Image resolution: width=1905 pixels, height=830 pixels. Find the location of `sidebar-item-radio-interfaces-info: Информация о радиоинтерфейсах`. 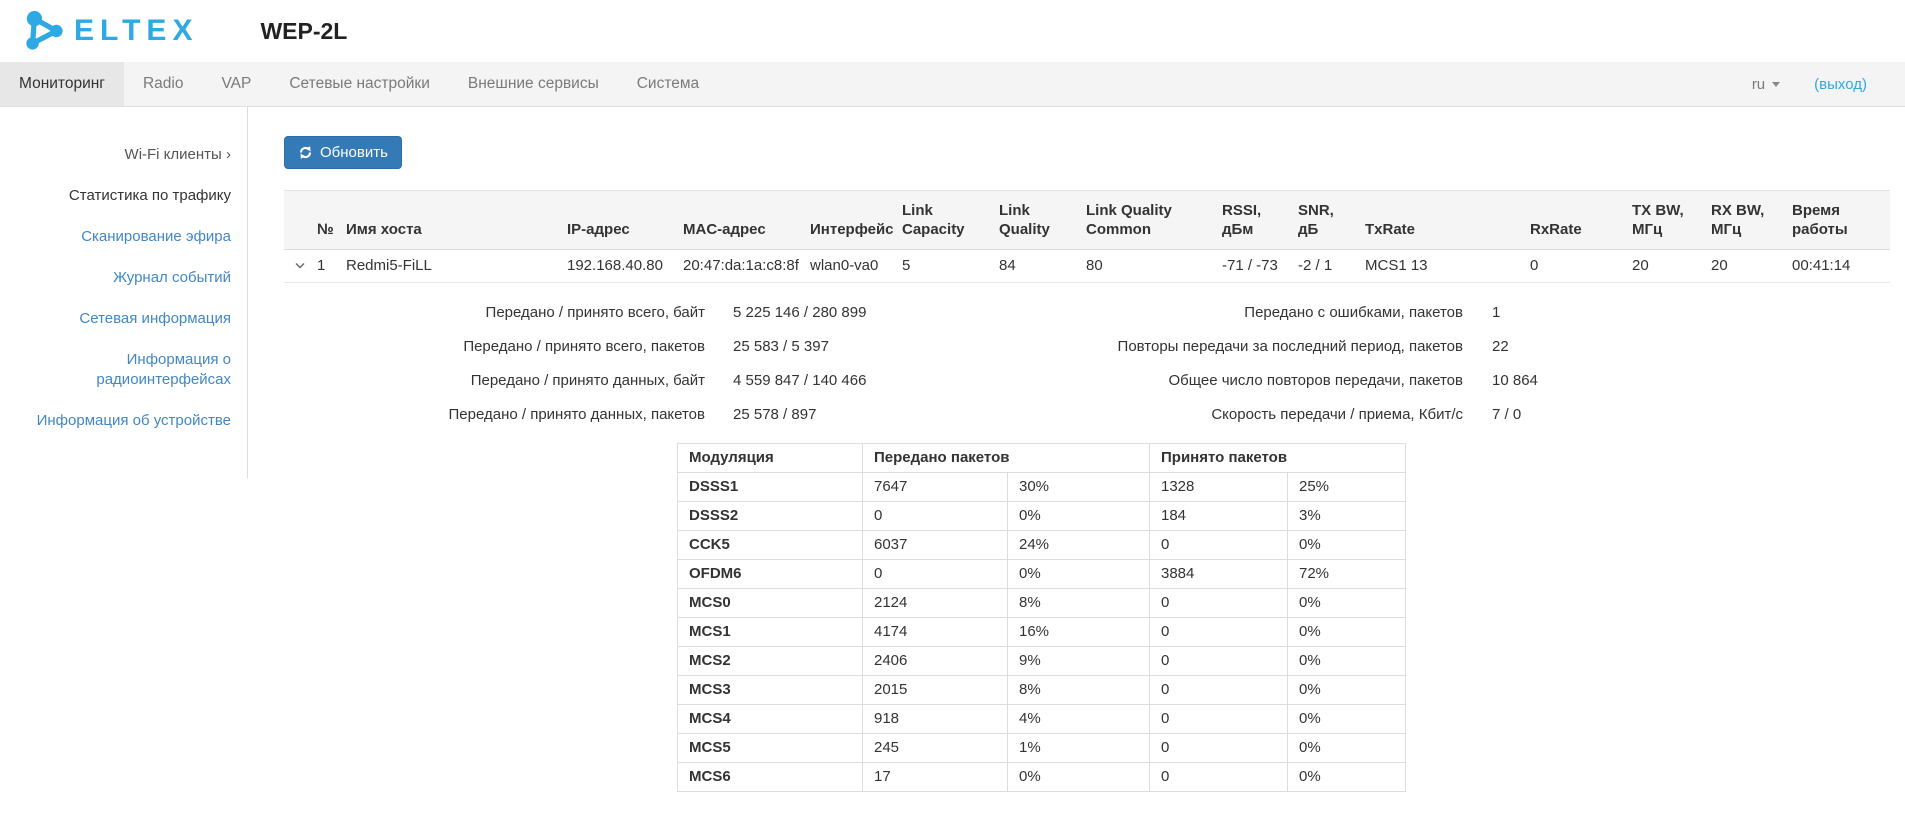

sidebar-item-radio-interfaces-info: Информация о радиоинтерфейсах is located at coordinates (163, 369).